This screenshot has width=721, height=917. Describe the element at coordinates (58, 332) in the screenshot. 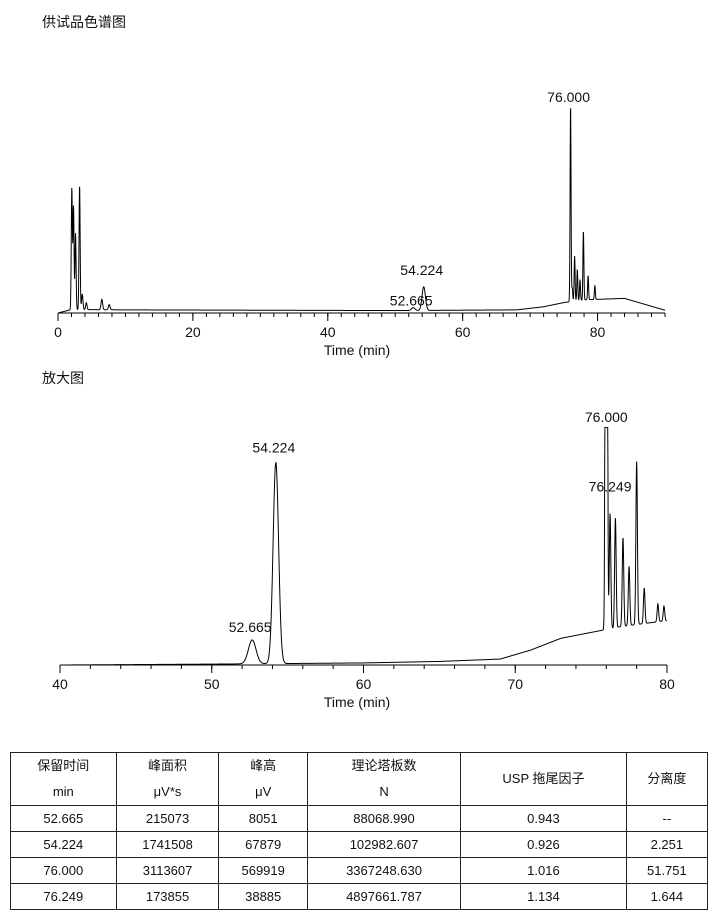

I see `x-tick-label: 0` at that location.